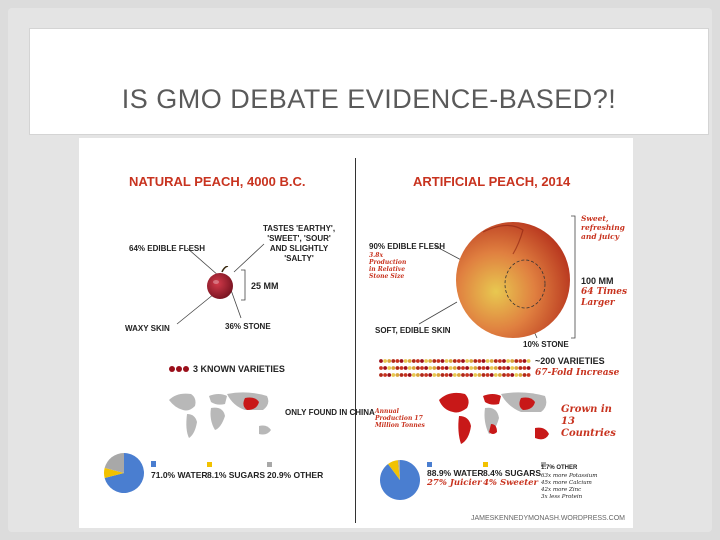 The image size is (720, 540). What do you see at coordinates (269, 464) in the screenshot?
I see `natural-other-swatch` at bounding box center [269, 464].